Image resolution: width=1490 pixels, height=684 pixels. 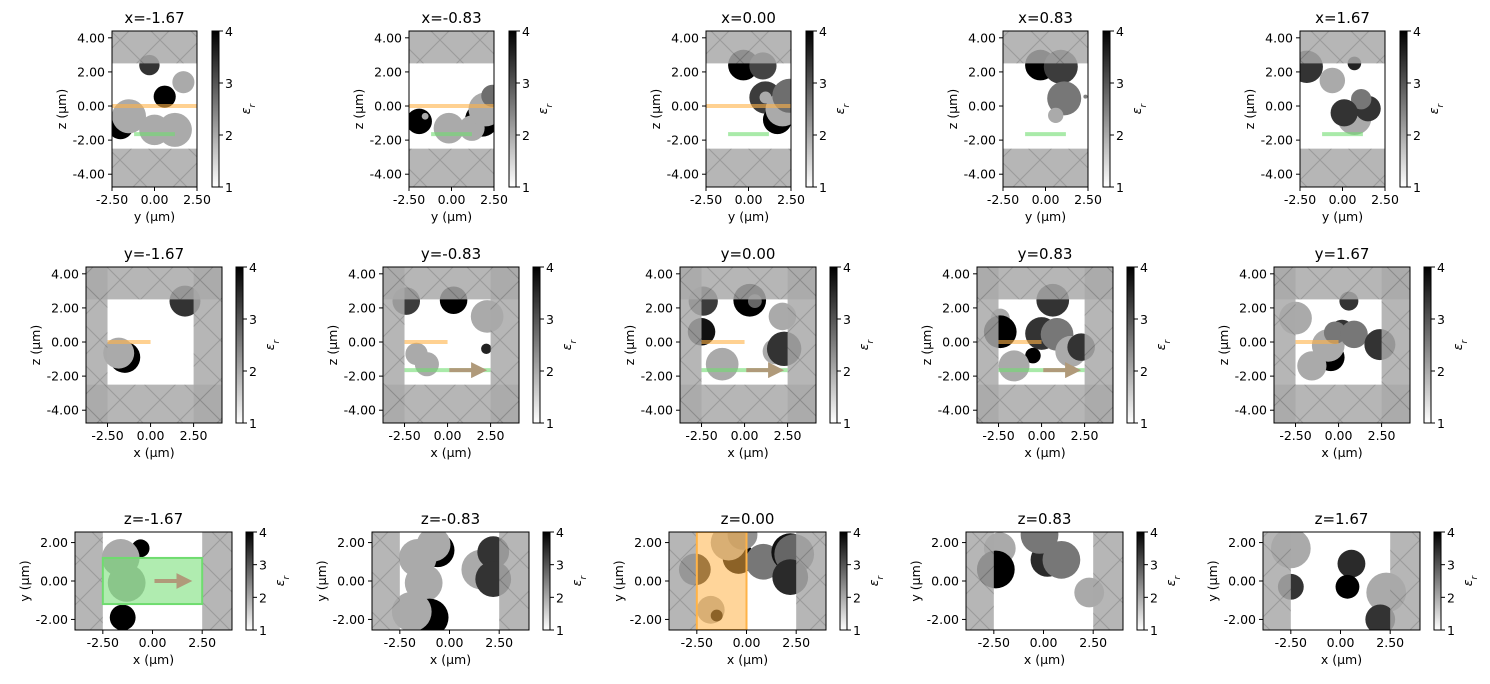 I want to click on subplot-title: z=1.67, so click(x=1342, y=519).